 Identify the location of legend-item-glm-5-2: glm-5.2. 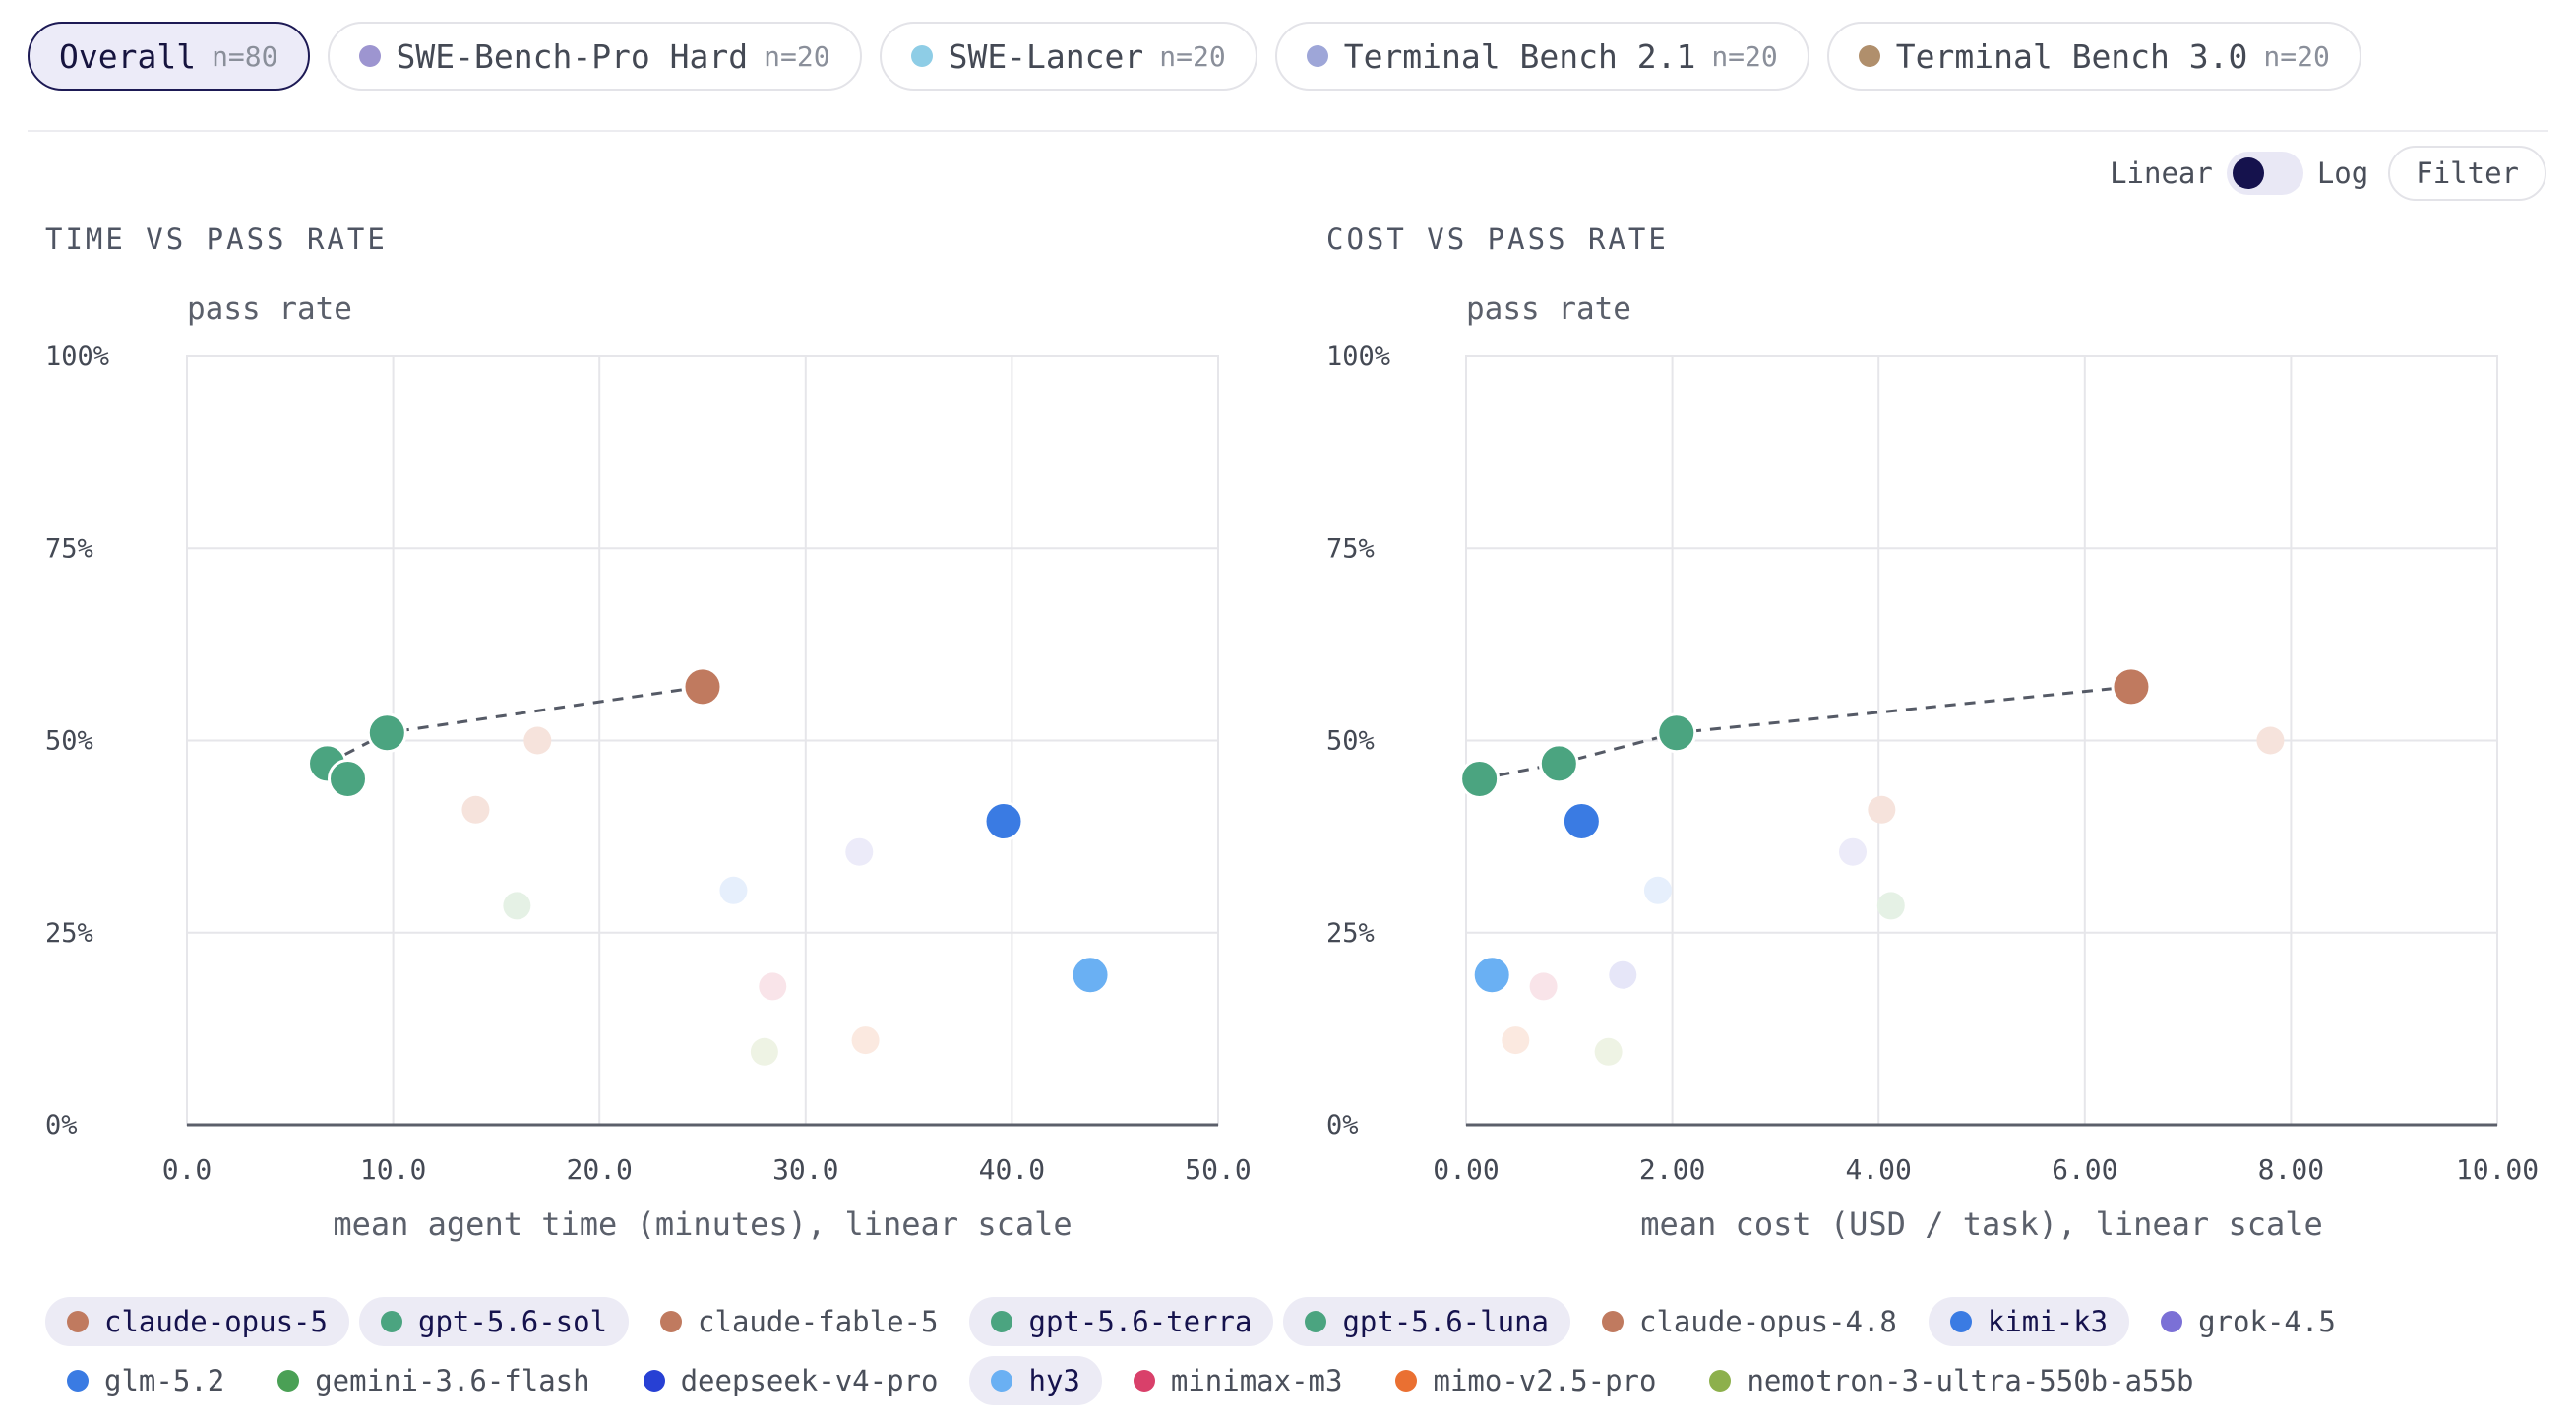
(145, 1380).